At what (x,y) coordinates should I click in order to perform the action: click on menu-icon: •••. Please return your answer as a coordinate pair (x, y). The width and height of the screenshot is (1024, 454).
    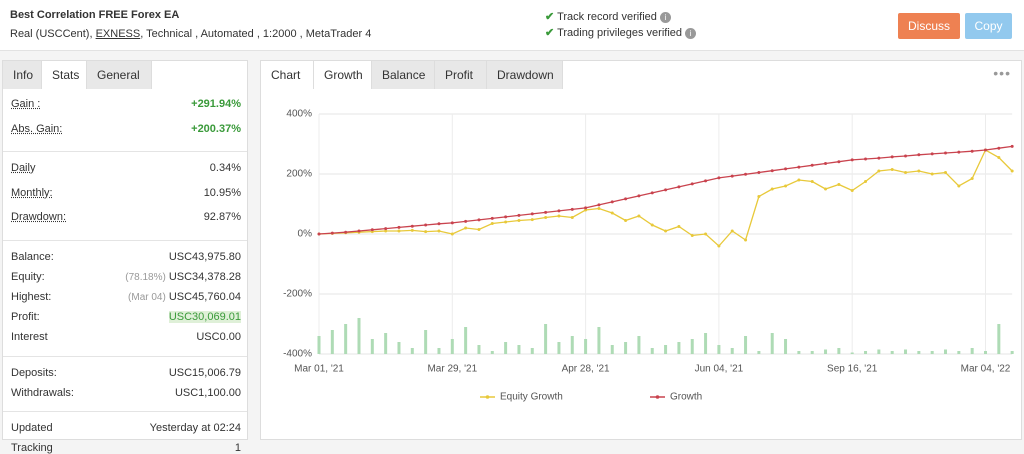
    Looking at the image, I should click on (1002, 73).